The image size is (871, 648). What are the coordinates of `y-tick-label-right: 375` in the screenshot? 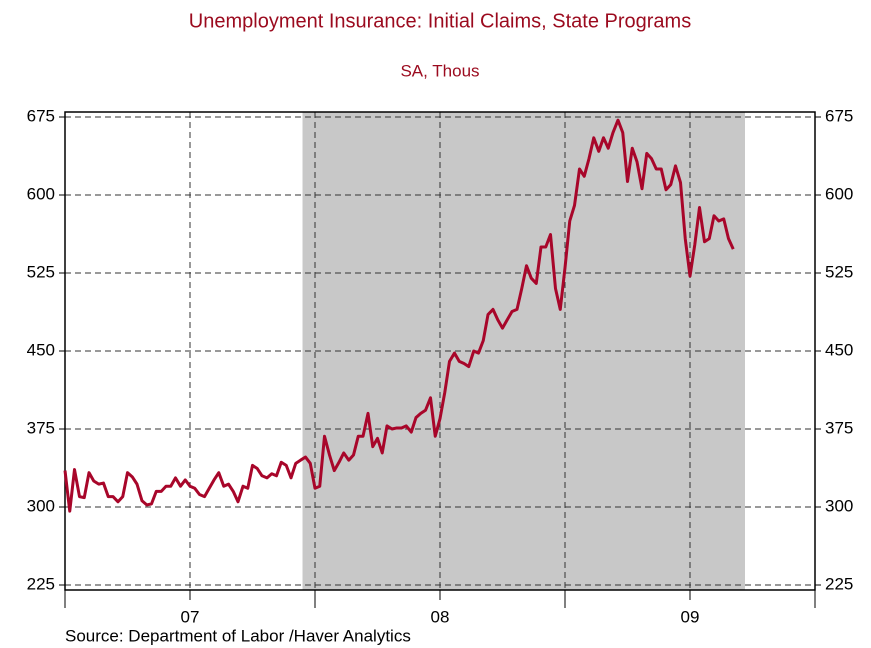 It's located at (839, 427).